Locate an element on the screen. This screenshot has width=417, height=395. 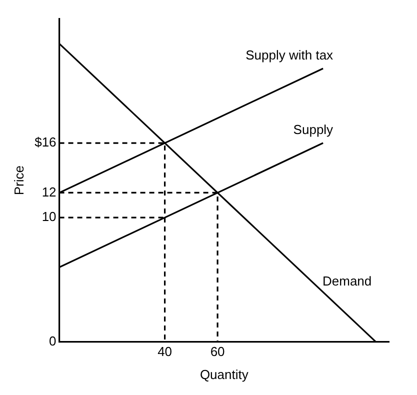
y-axis-title: Price is located at coordinates (18, 180).